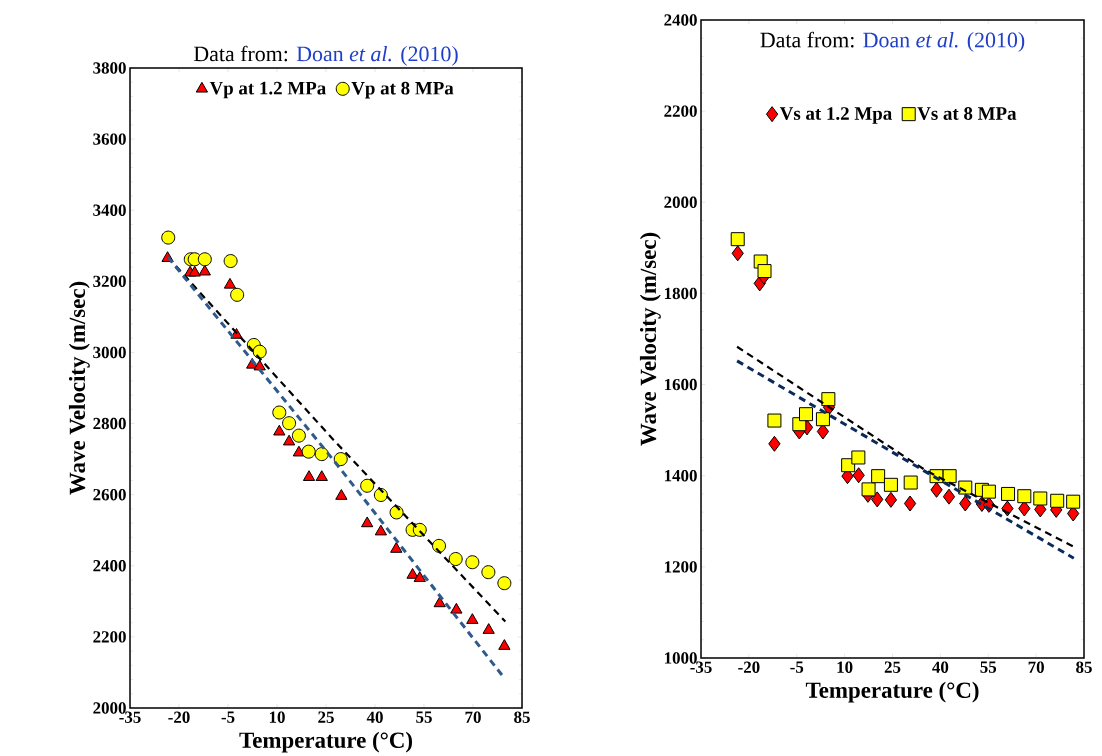 Image resolution: width=1102 pixels, height=756 pixels. I want to click on y-tick-label: 3800, so click(109, 68).